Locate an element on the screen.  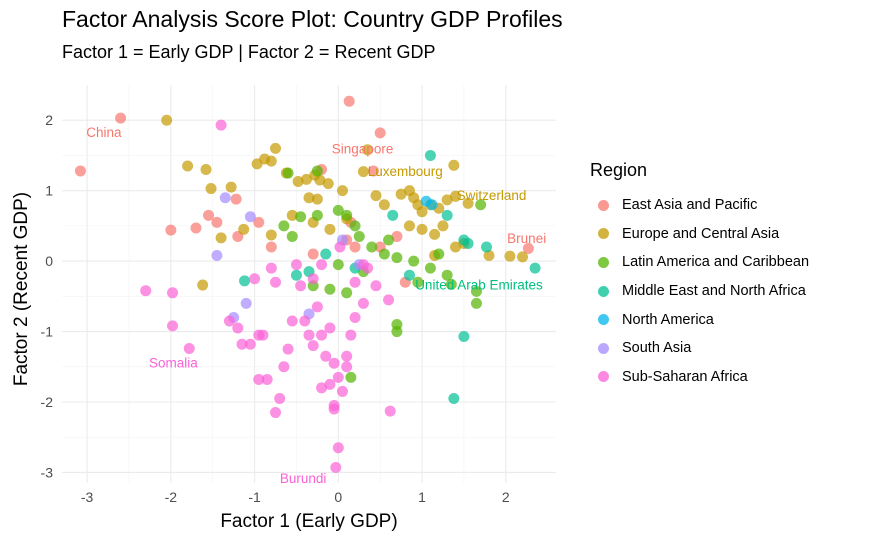
legend-label: Europe and Central Asia is located at coordinates (701, 233).